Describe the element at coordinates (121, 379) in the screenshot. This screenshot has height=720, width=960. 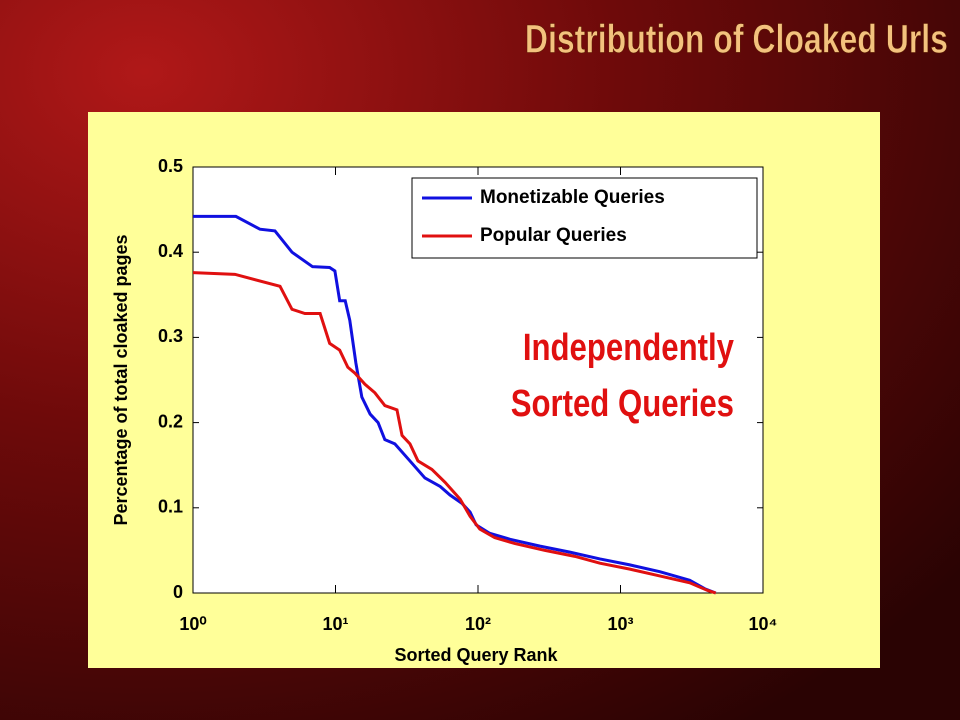
I see `y-axis-label: Percentage of total cloaked pages` at that location.